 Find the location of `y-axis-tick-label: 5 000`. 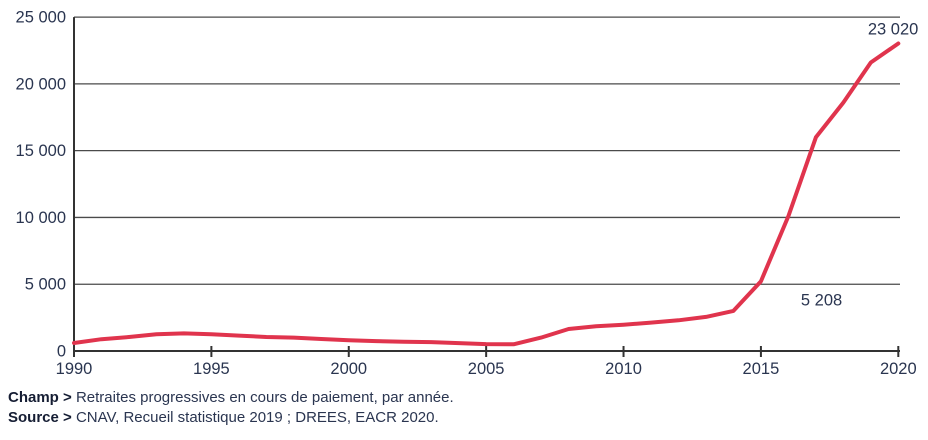

y-axis-tick-label: 5 000 is located at coordinates (45, 285).